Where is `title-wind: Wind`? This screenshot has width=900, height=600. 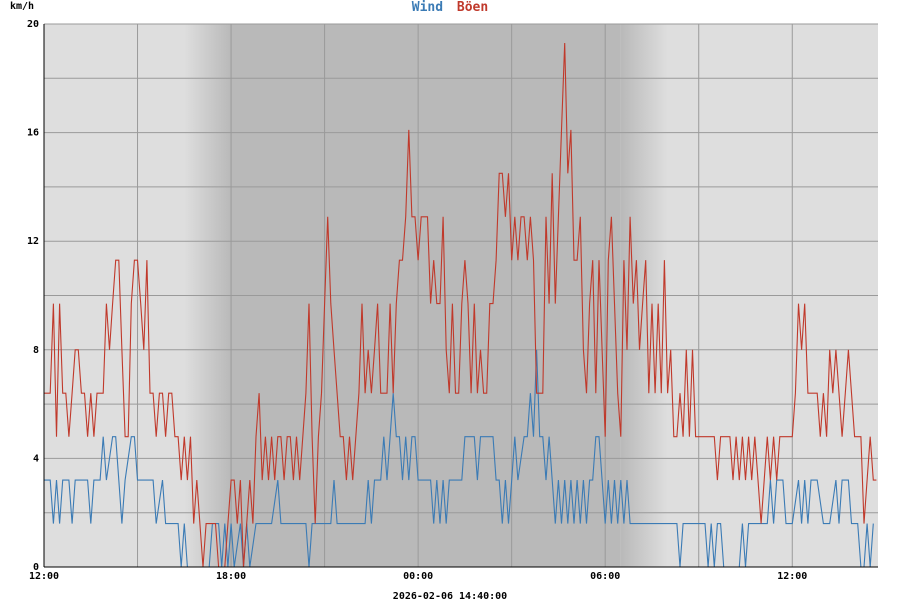 title-wind: Wind is located at coordinates (427, 7).